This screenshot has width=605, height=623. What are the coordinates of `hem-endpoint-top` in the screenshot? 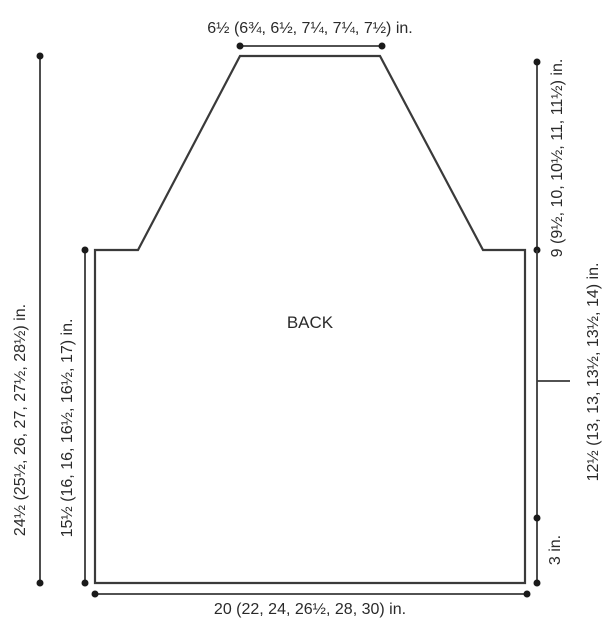 It's located at (537, 518).